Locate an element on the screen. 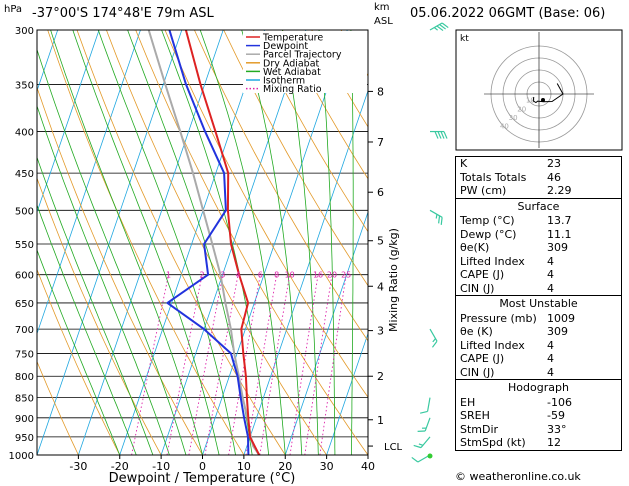 The image size is (629, 486). surface-value: 309 is located at coordinates (557, 247).